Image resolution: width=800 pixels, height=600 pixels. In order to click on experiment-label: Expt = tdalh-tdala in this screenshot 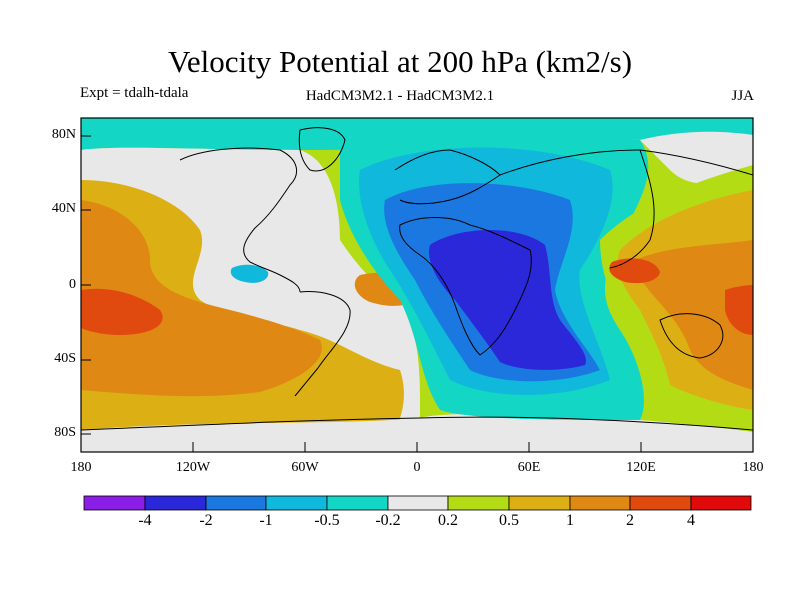, I will do `click(134, 93)`.